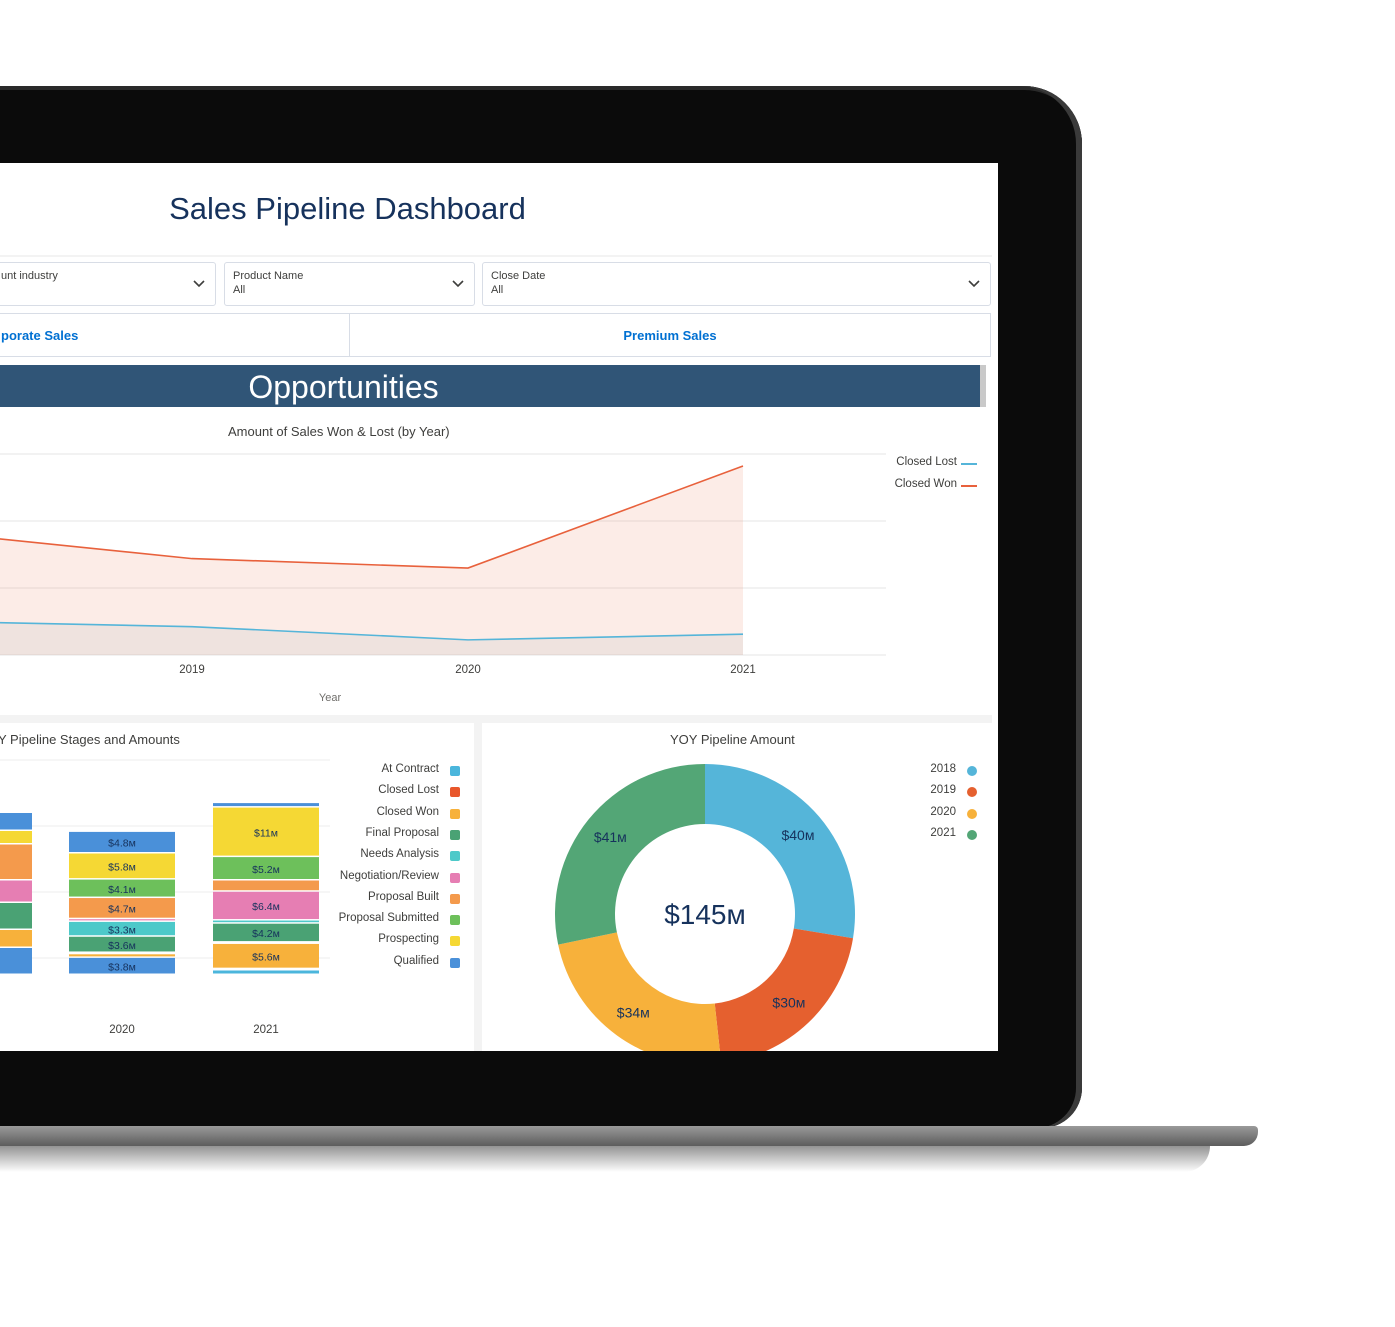 This screenshot has width=1395, height=1327. I want to click on legend-item: Negotiation/Review, so click(389, 875).